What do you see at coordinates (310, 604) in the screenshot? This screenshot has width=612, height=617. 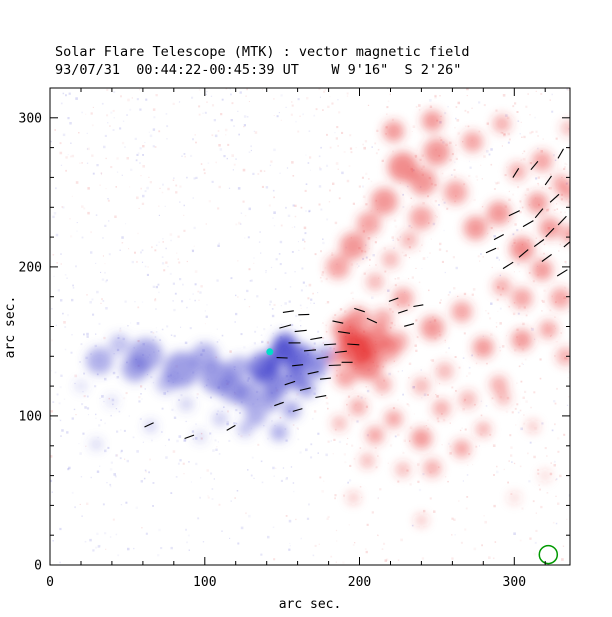 I see `x-axis-label: arc sec.` at bounding box center [310, 604].